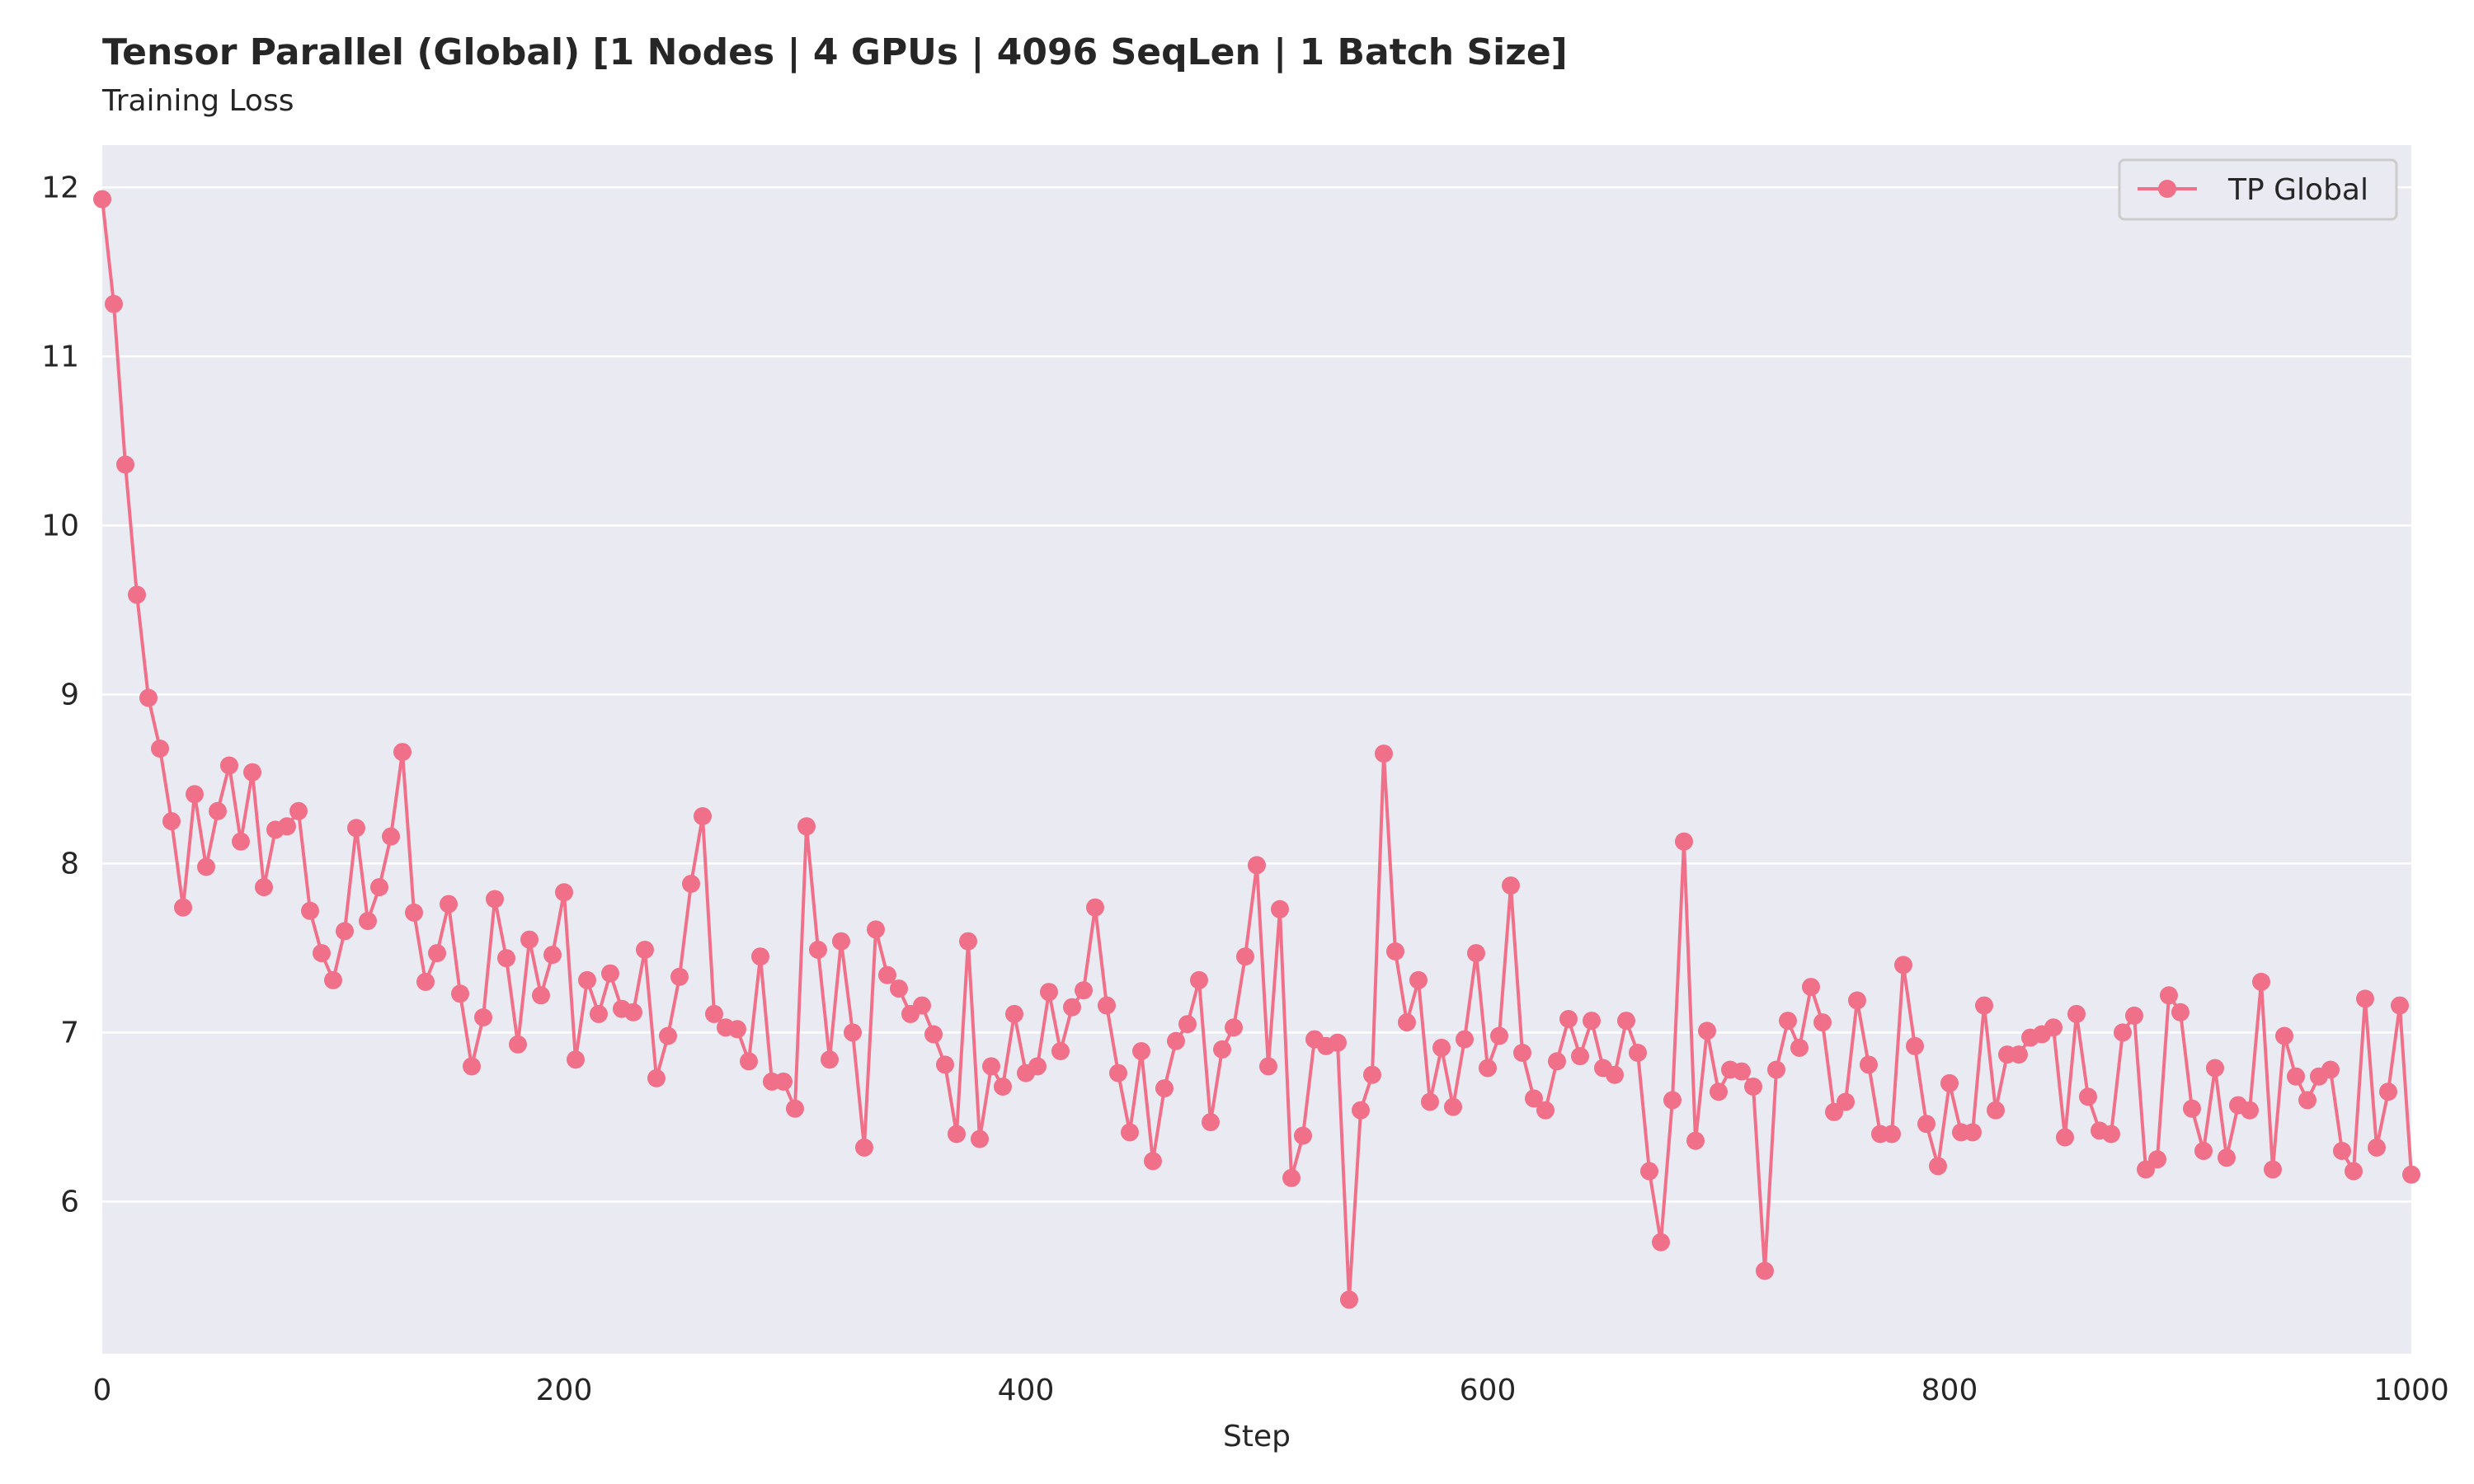  What do you see at coordinates (102, 1390) in the screenshot?
I see `x-tick-label: 0` at bounding box center [102, 1390].